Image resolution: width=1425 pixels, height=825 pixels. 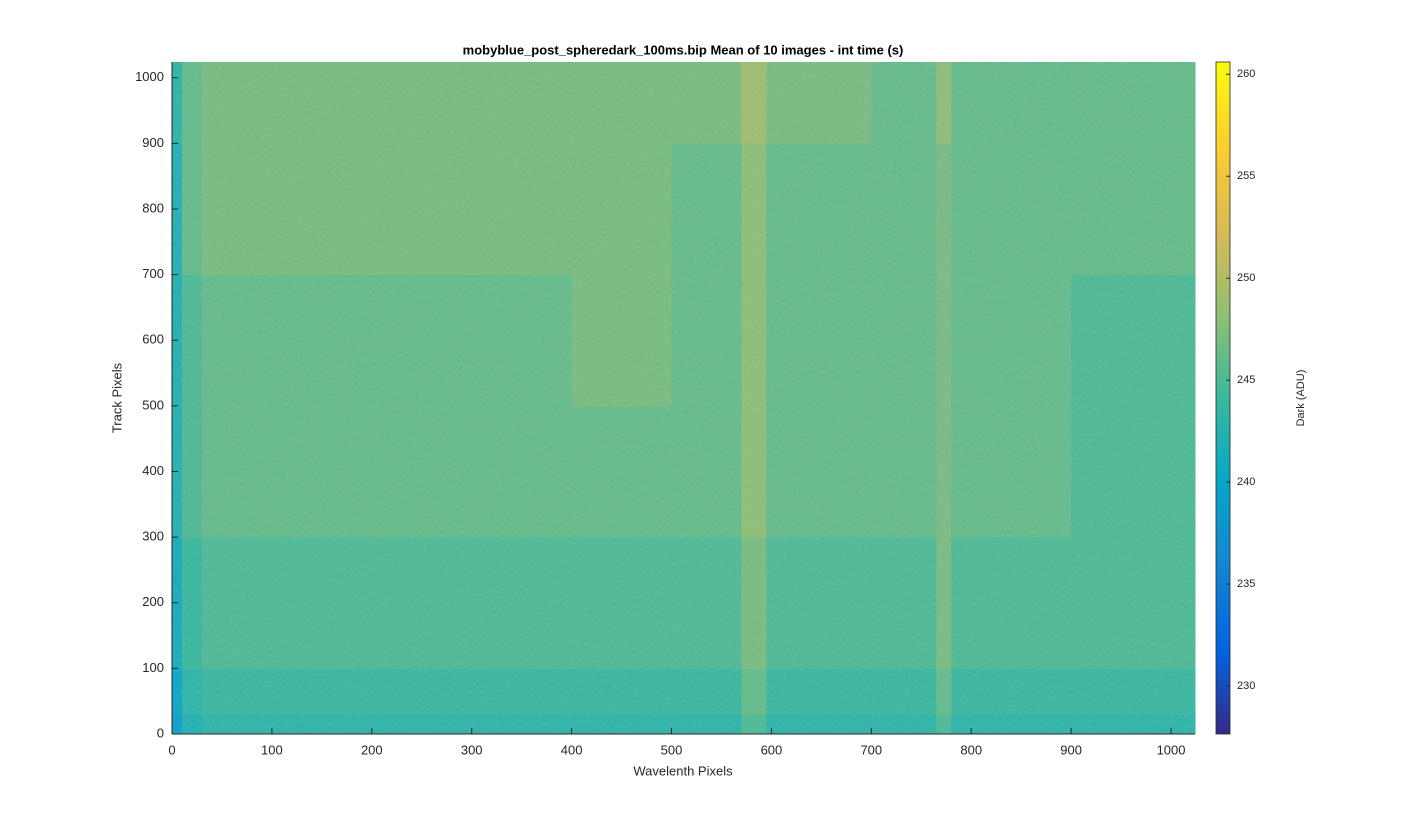 What do you see at coordinates (871, 749) in the screenshot?
I see `x-tick-label: 700` at bounding box center [871, 749].